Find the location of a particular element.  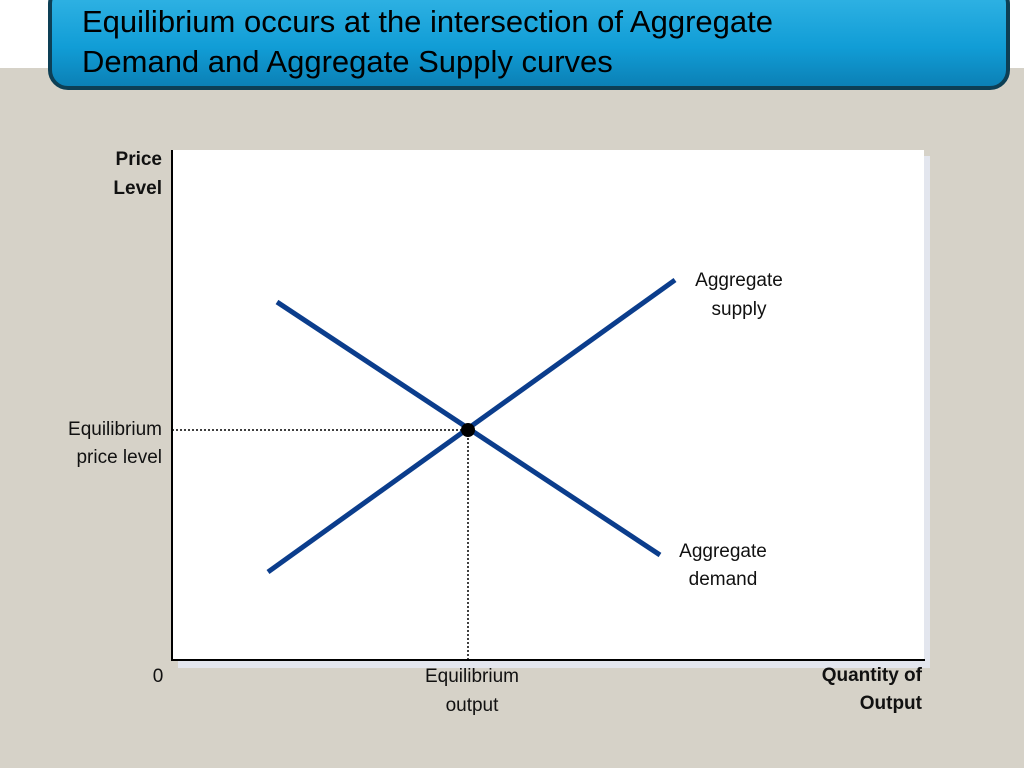

x-axis-label: Quantity of is located at coordinates (872, 675).